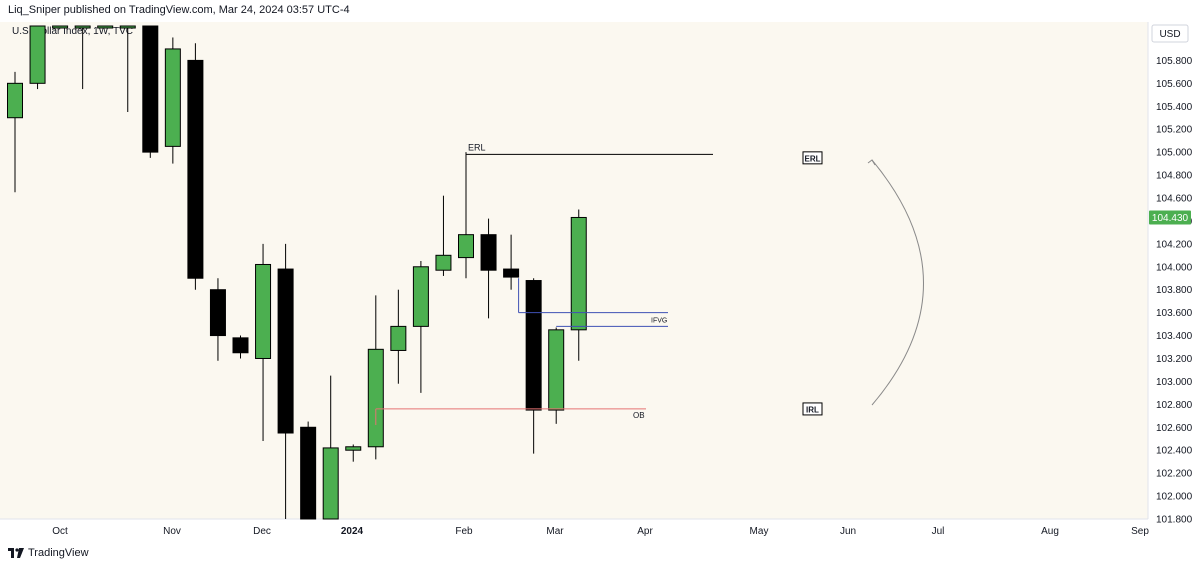  Describe the element at coordinates (1174, 130) in the screenshot. I see `price-tick-label: 105.200` at that location.